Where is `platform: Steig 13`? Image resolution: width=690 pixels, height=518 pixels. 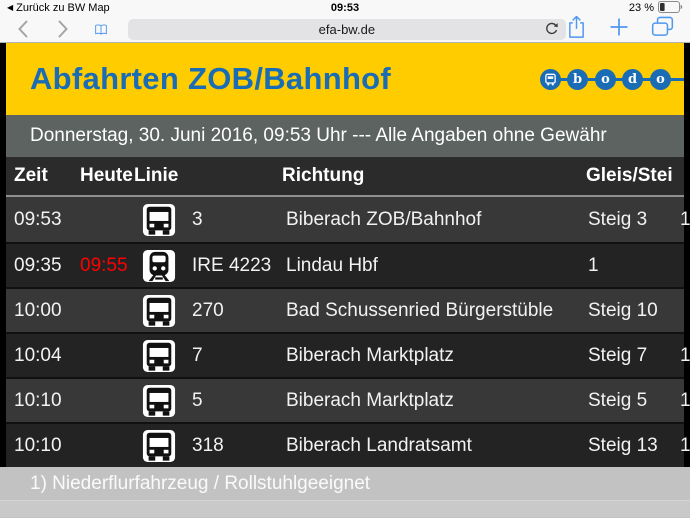
platform: Steig 13 is located at coordinates (623, 445).